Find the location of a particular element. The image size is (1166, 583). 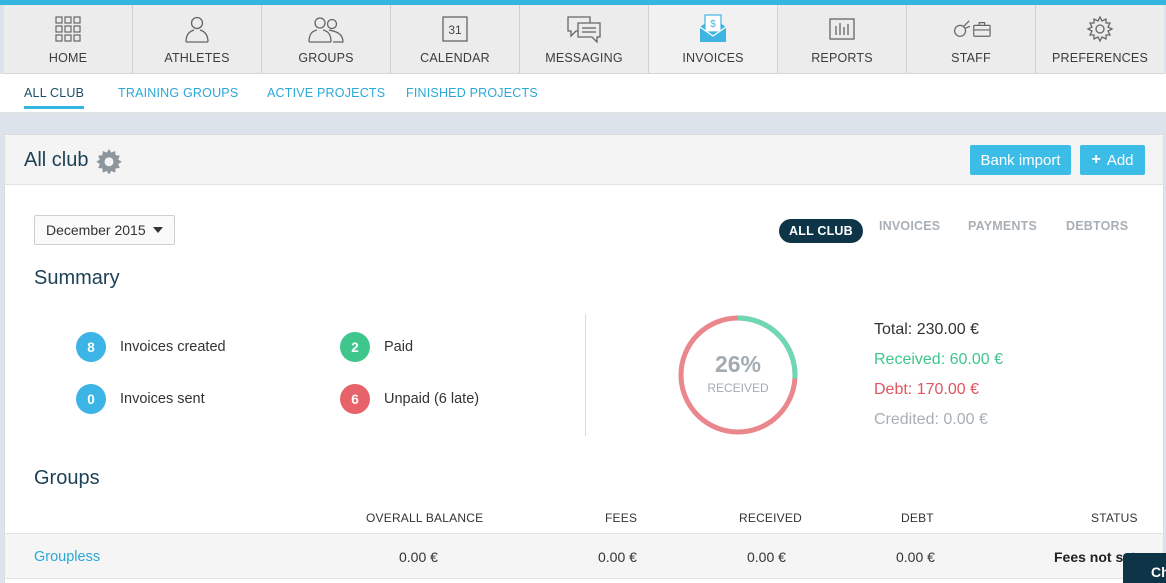

staff-icon is located at coordinates (971, 29).